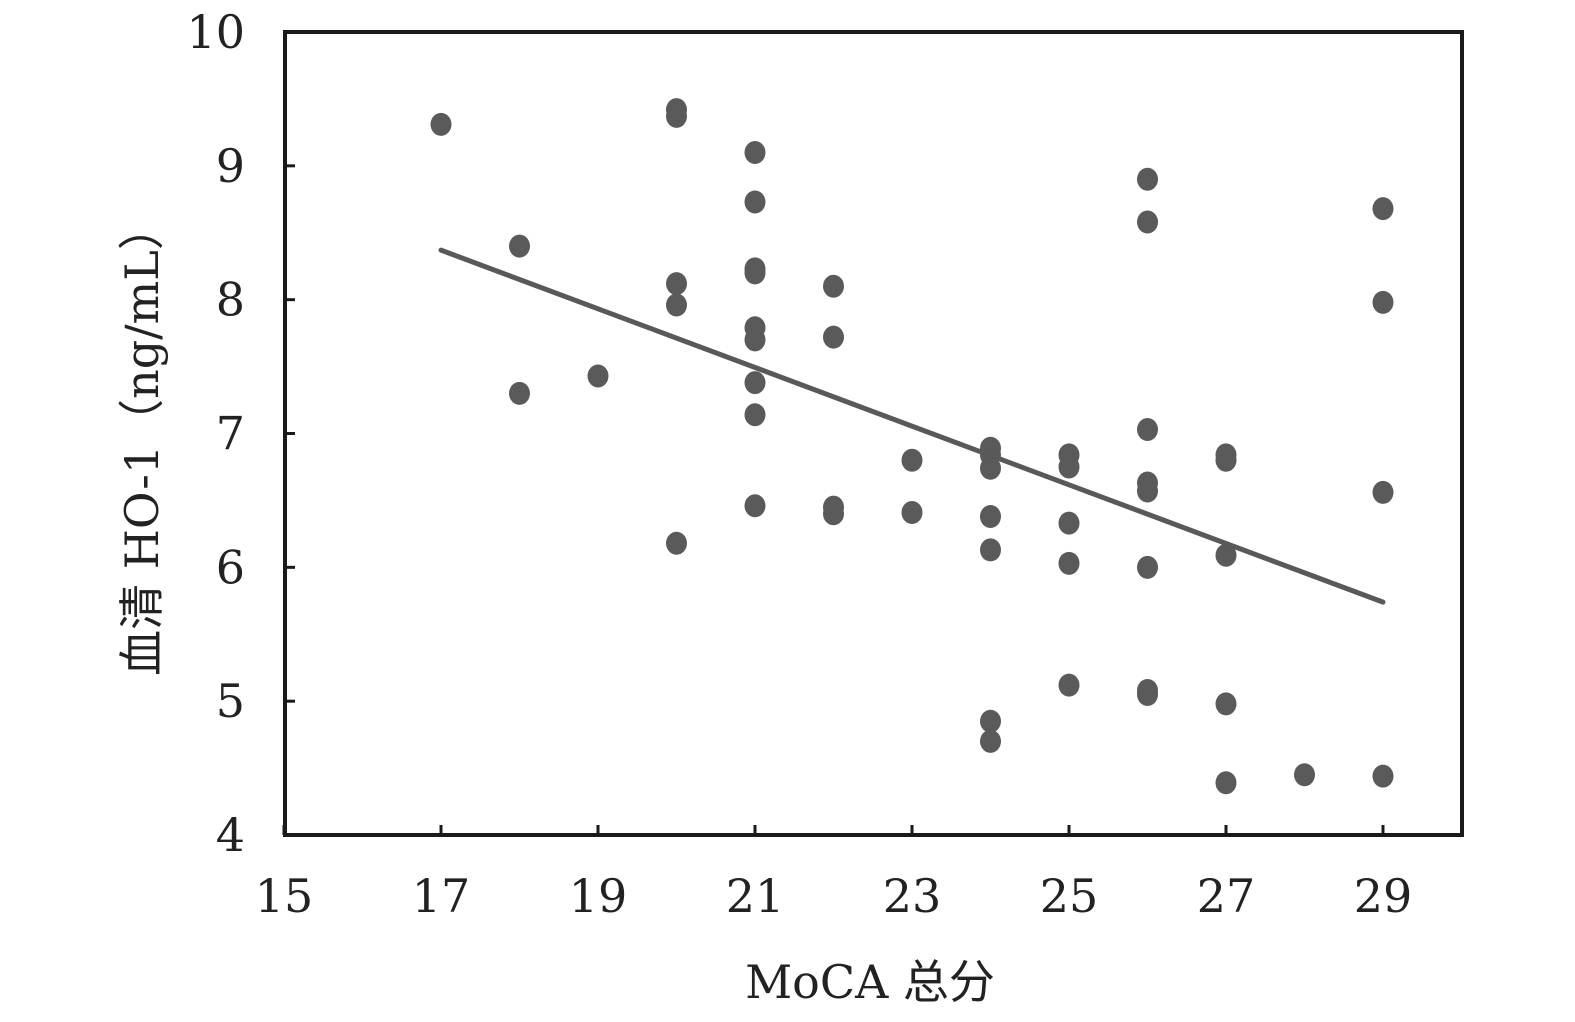 This screenshot has width=1575, height=1022. I want to click on y-tick-label: 10, so click(215, 32).